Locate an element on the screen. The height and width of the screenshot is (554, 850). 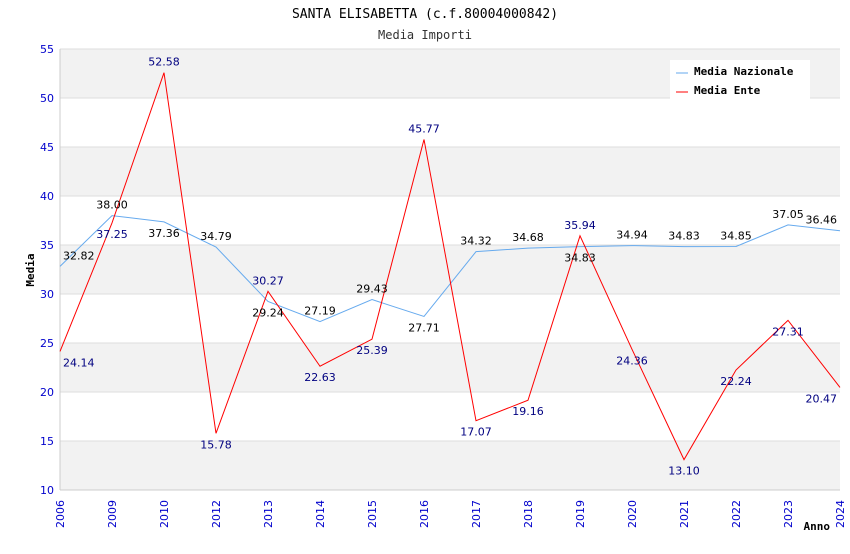
x-tick-label: 2013 is located at coordinates (268, 514).